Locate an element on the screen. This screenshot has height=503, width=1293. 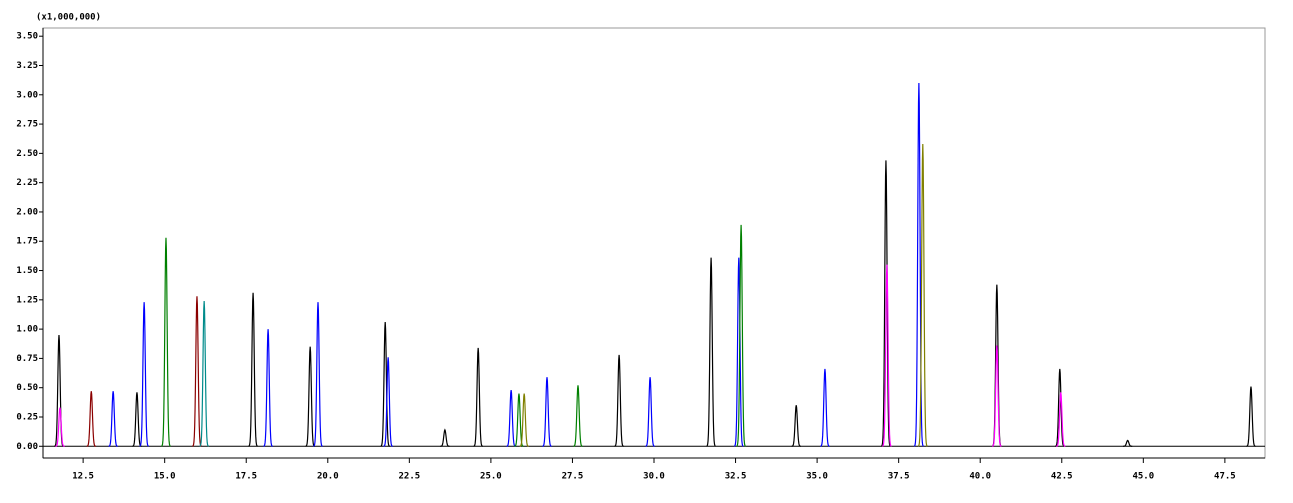
x-tick-label: 32.5 is located at coordinates (736, 477).